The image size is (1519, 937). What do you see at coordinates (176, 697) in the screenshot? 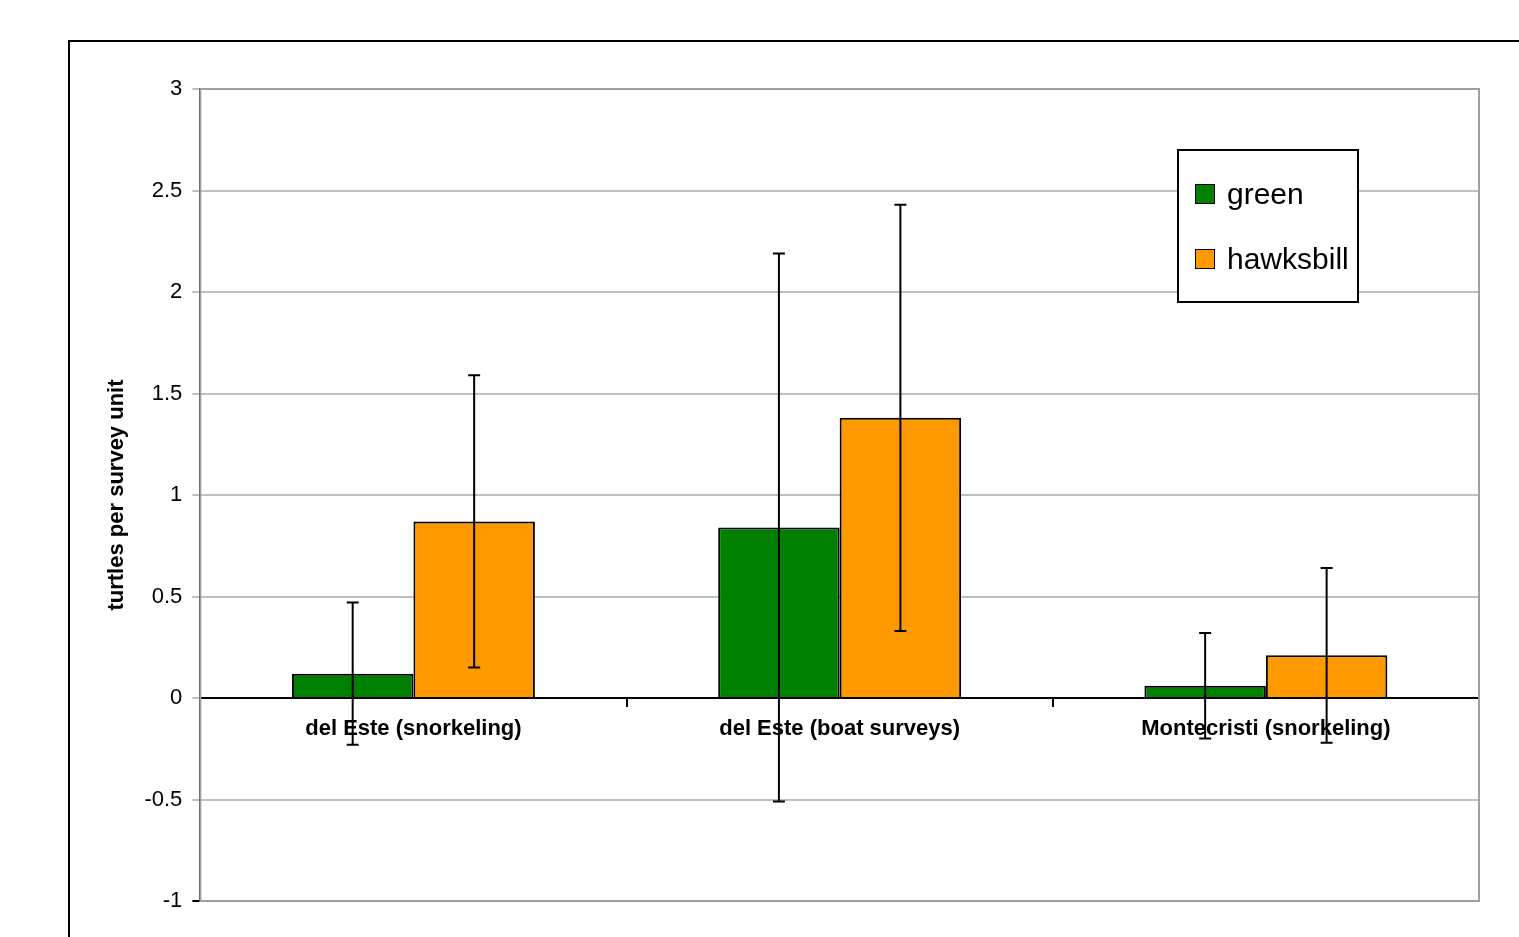
I see `y-tick-label: 0` at bounding box center [176, 697].